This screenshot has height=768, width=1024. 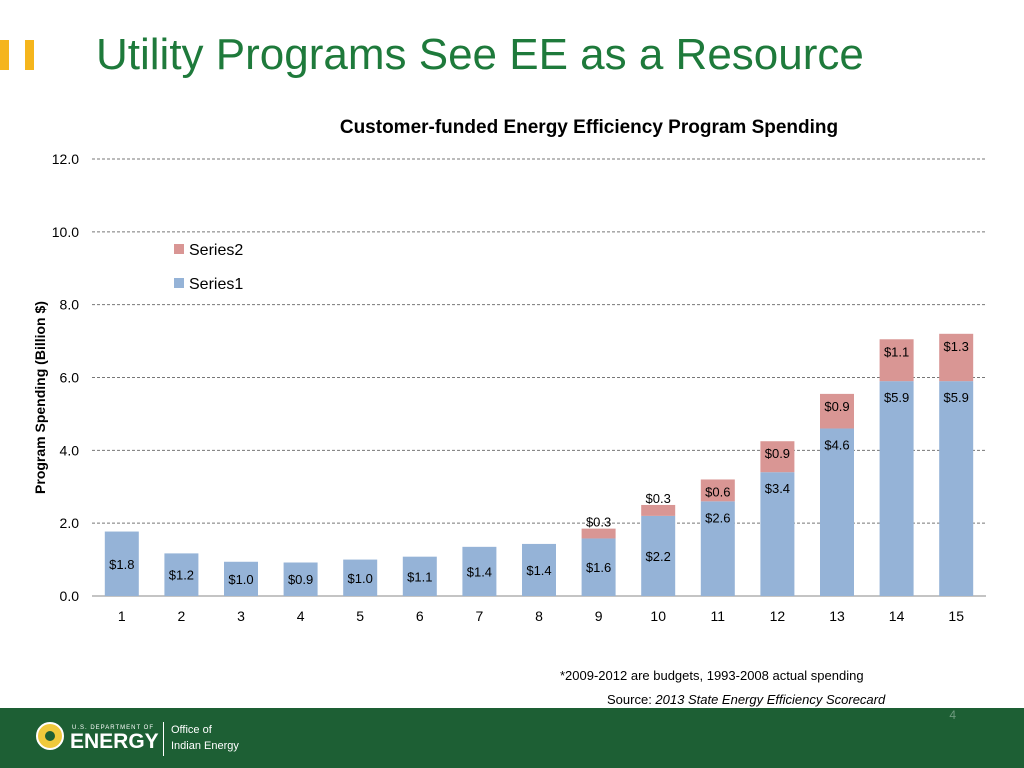 What do you see at coordinates (70, 378) in the screenshot?
I see `y-tick-label: 6.0` at bounding box center [70, 378].